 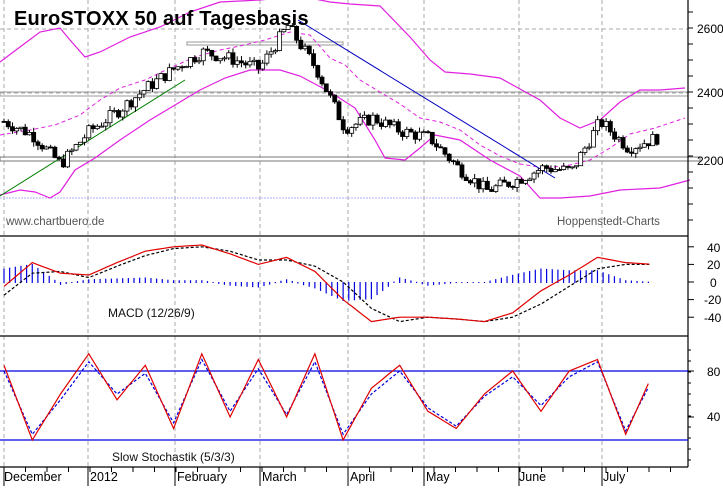 What do you see at coordinates (326, 283) in the screenshot?
I see `macd-line` at bounding box center [326, 283].